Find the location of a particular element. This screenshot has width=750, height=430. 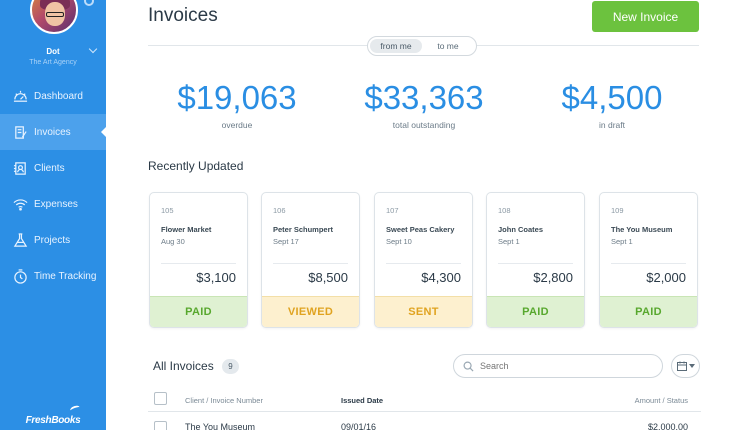

sidebar-item-label: Time Tracking is located at coordinates (65, 276).